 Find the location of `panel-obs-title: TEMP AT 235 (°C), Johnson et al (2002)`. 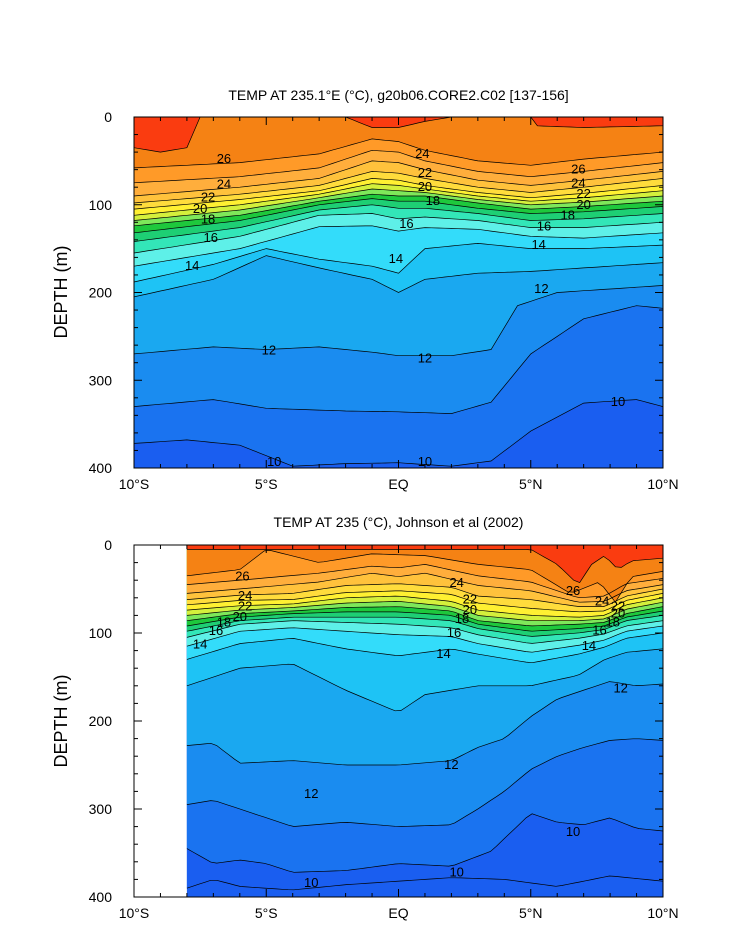

panel-obs-title: TEMP AT 235 (°C), Johnson et al (2002) is located at coordinates (399, 522).